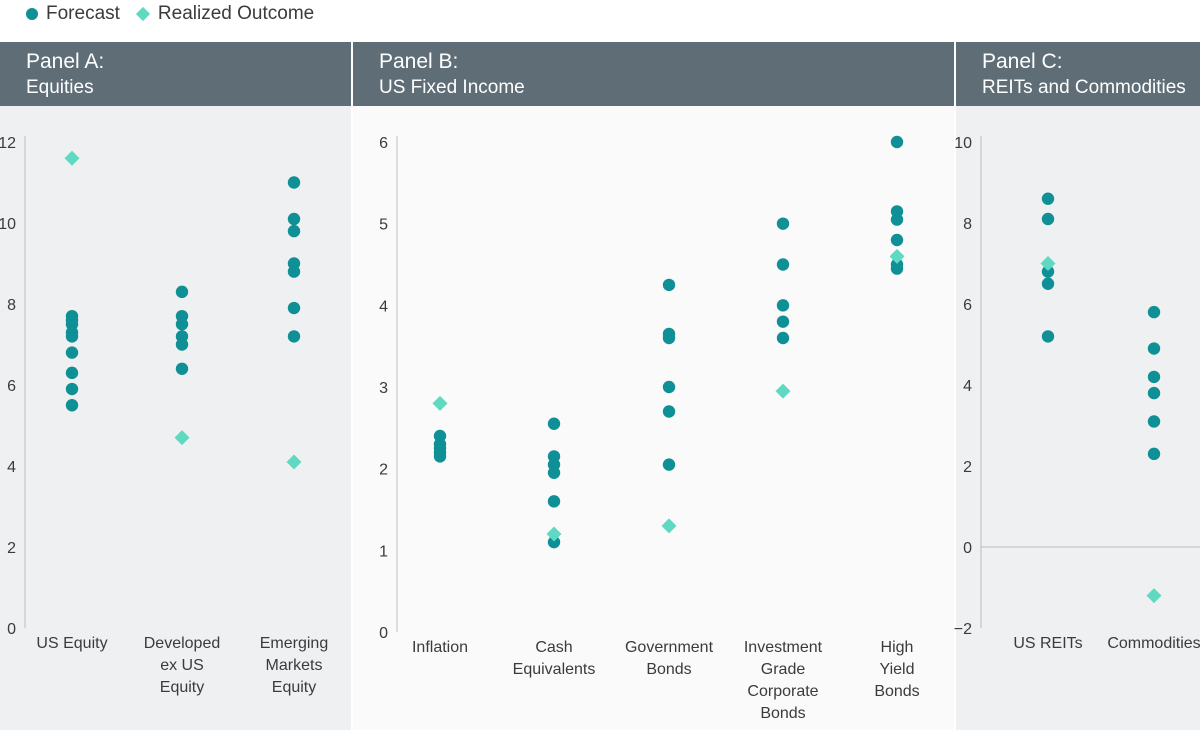 The image size is (1200, 730). I want to click on forecast-dot-icon, so click(32, 14).